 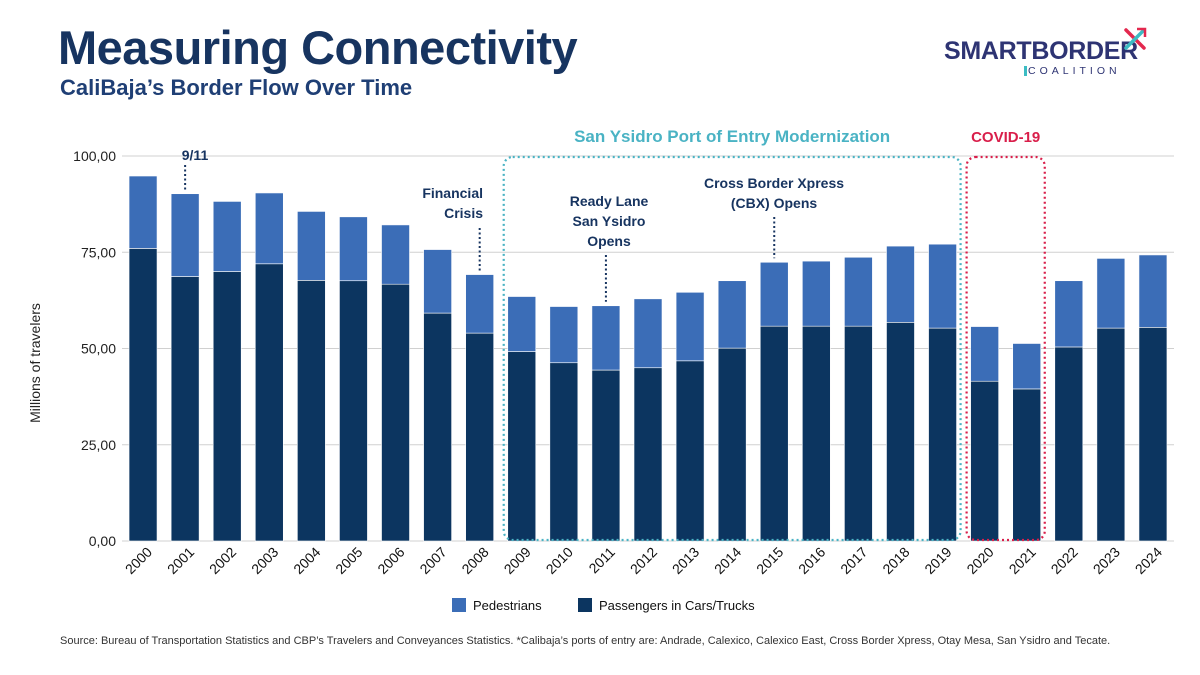 I want to click on x-tick-label: 2017, so click(x=853, y=560).